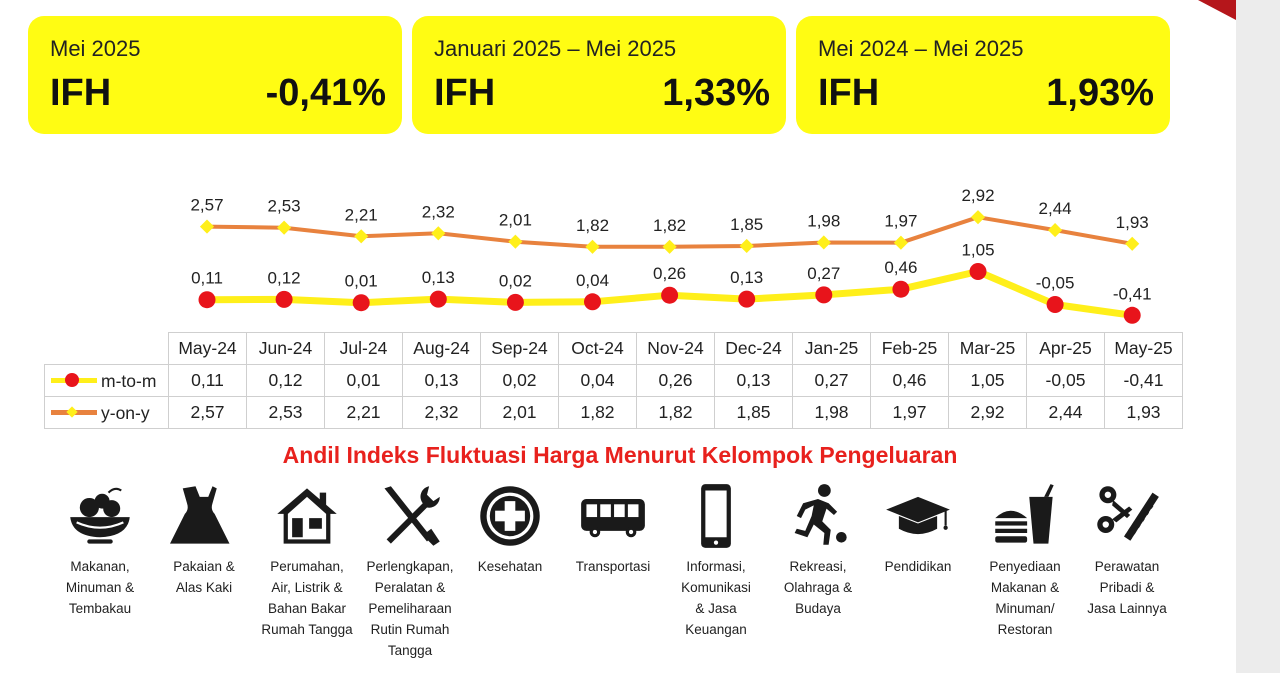 This screenshot has width=1280, height=673. Describe the element at coordinates (1217, 10) in the screenshot. I see `corner-decoration` at that location.